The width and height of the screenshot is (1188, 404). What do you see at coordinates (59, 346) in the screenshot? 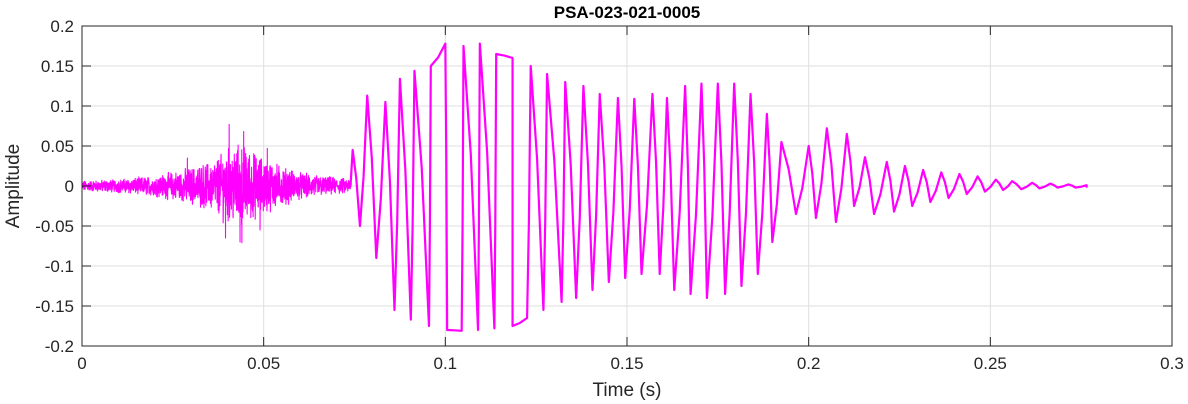
I see `y-tick-label: -0.2` at bounding box center [59, 346].